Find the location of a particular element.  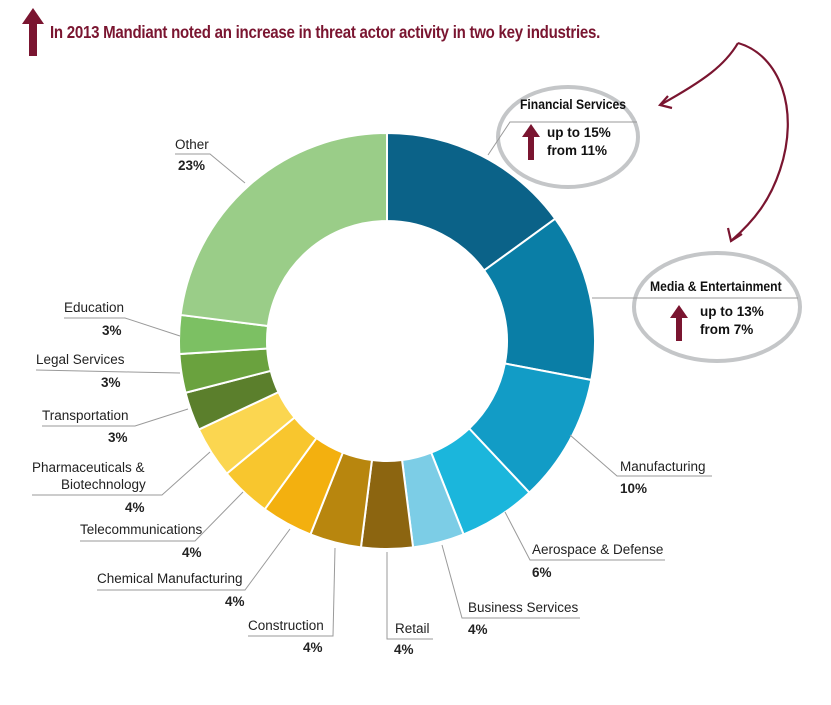

curved-arrows is located at coordinates (724, 142).